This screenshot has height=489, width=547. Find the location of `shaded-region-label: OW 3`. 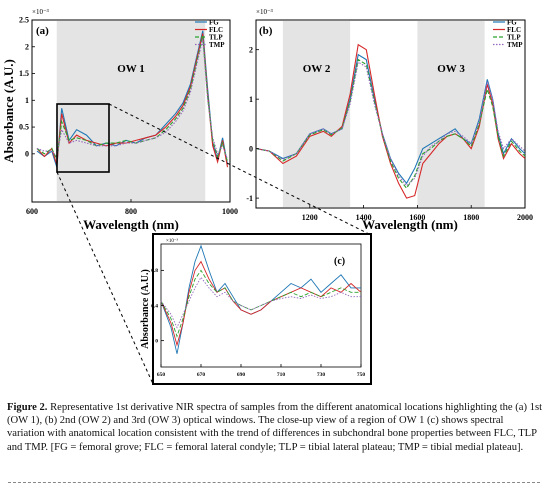

shaded-region-label: OW 3 is located at coordinates (451, 69).